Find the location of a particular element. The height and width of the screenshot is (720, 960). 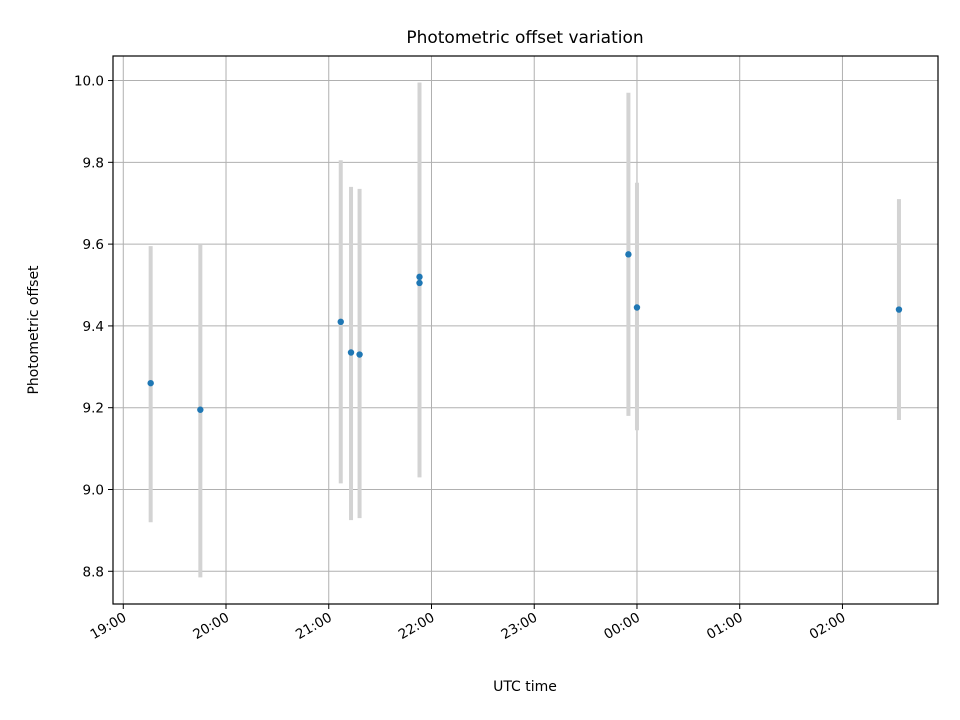

y-tick-label: 9.6 is located at coordinates (93, 245).